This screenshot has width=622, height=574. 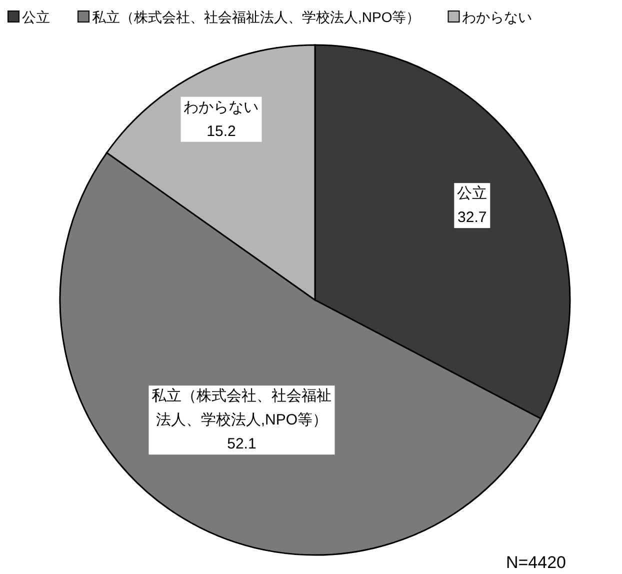 I want to click on slice-label: わからない, so click(x=221, y=107).